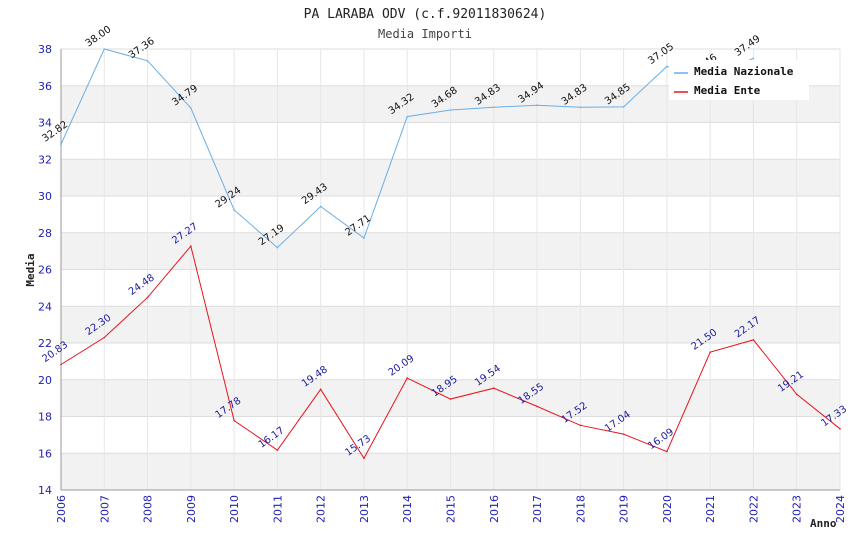 The height and width of the screenshot is (550, 850). Describe the element at coordinates (45, 453) in the screenshot. I see `y-tick-label: 16` at that location.